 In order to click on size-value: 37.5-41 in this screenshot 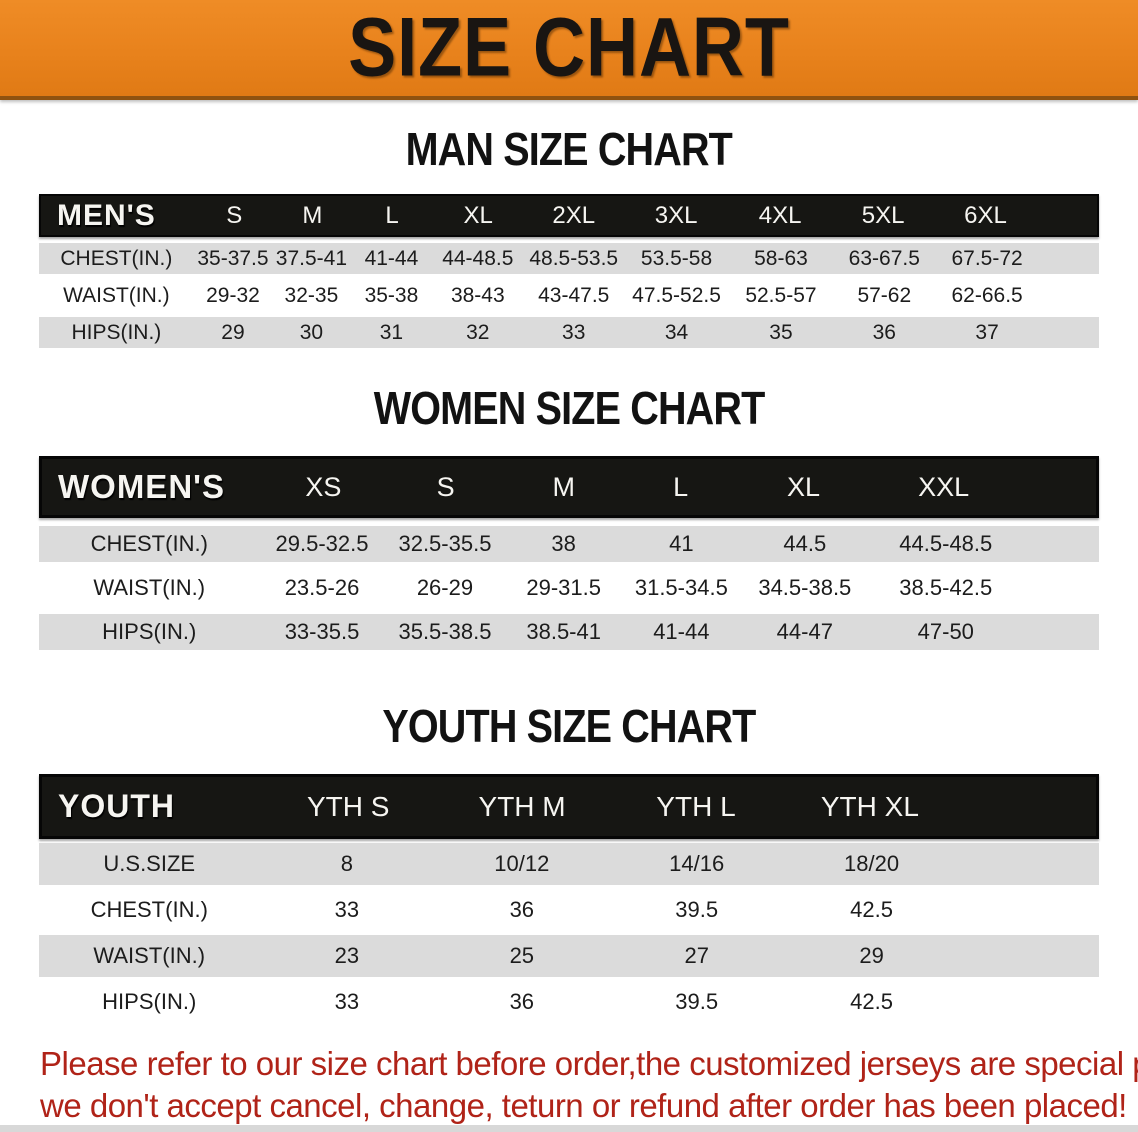, I will do `click(311, 258)`.